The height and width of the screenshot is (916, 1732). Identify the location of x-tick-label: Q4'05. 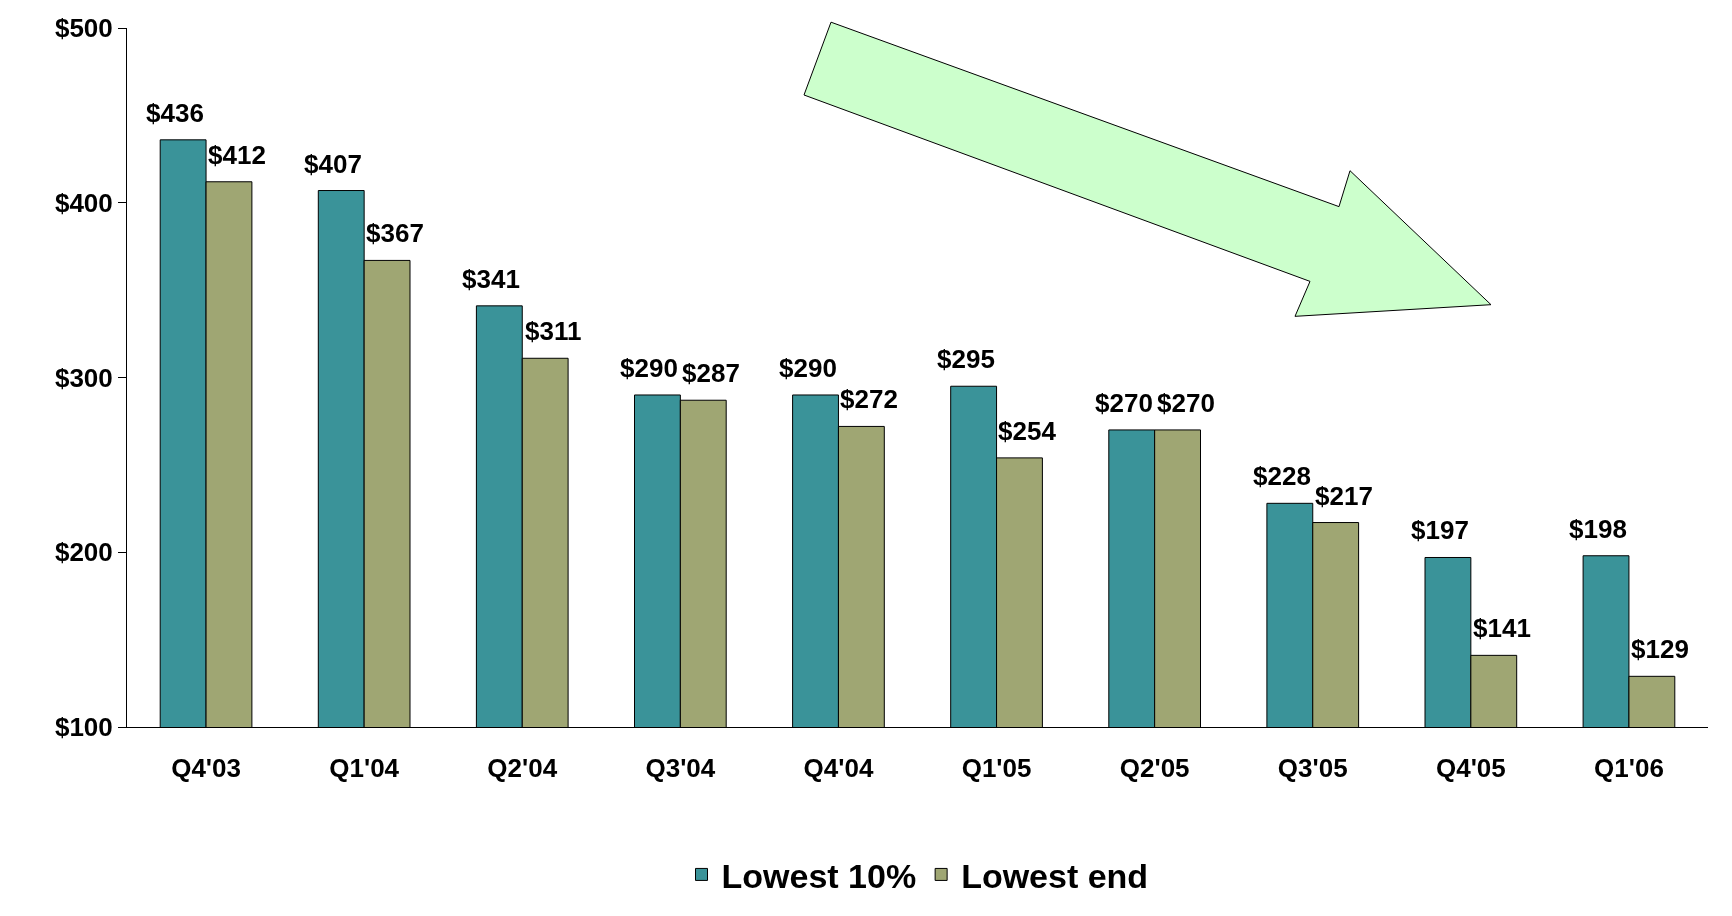
(1470, 768).